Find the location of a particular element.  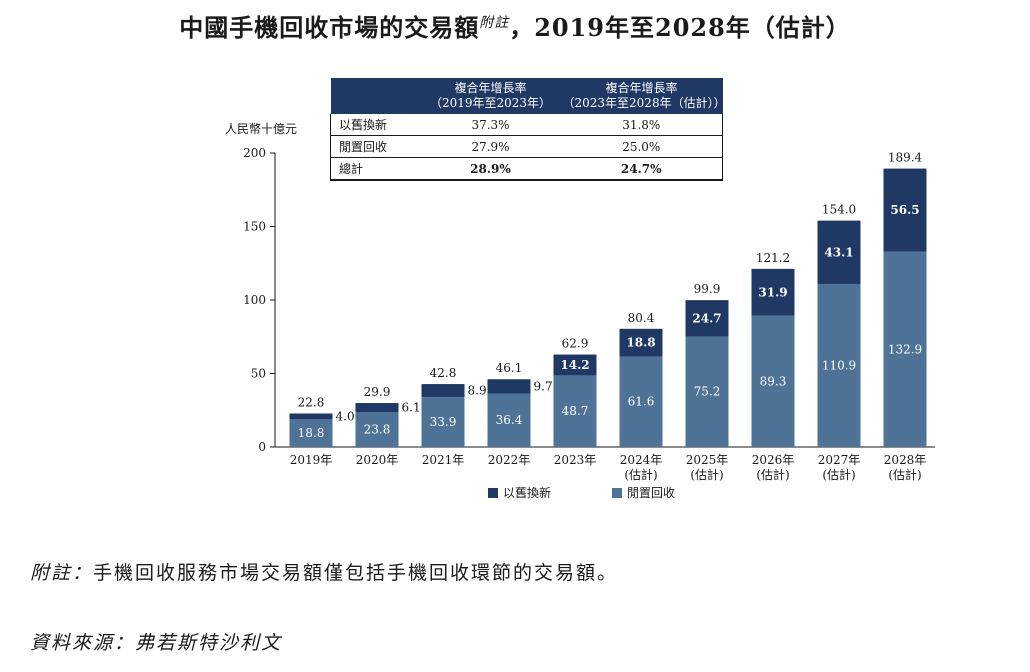

table-row: 以舊換新 37.3% 31.8% is located at coordinates (526, 125).